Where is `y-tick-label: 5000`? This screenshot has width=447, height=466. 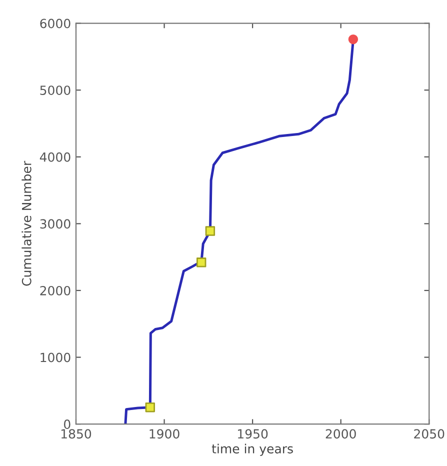 y-tick-label: 5000 is located at coordinates (55, 91).